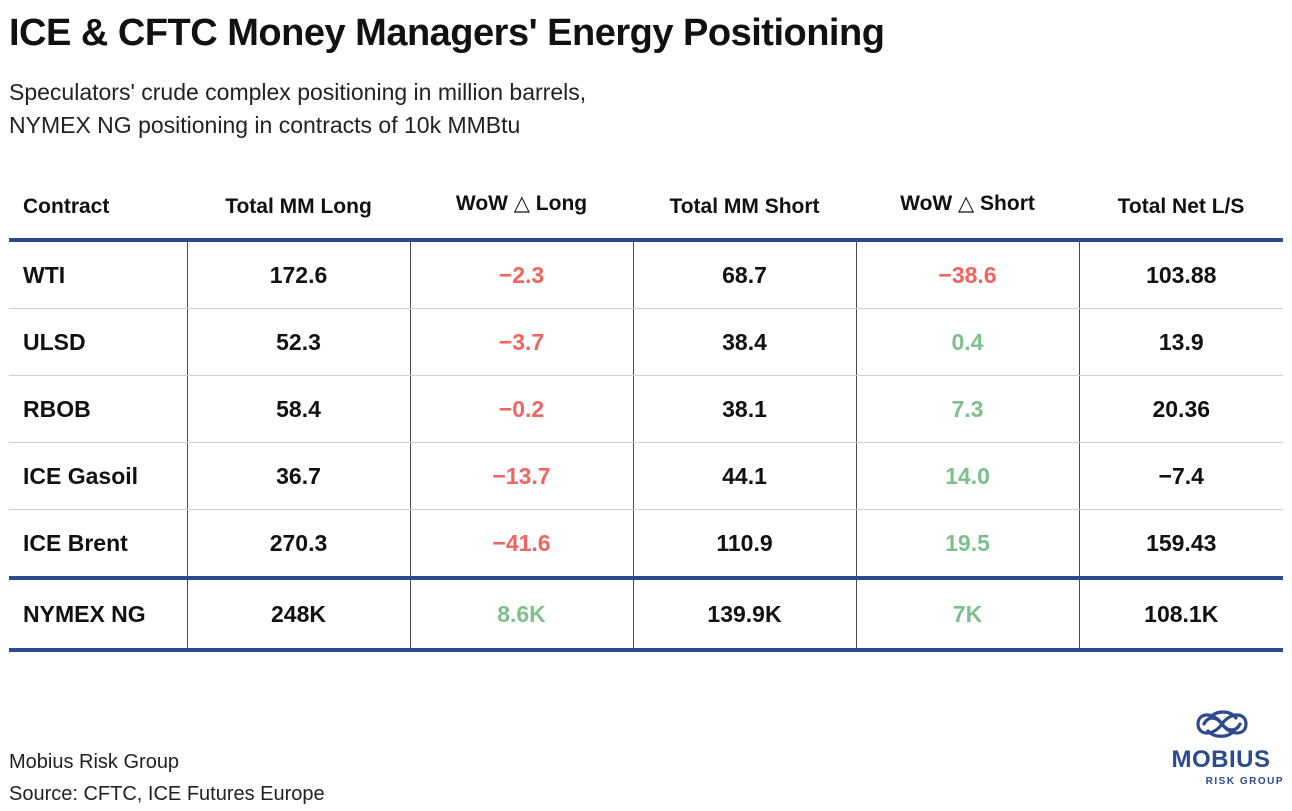  I want to click on column-header-contract: Contract, so click(98, 209).